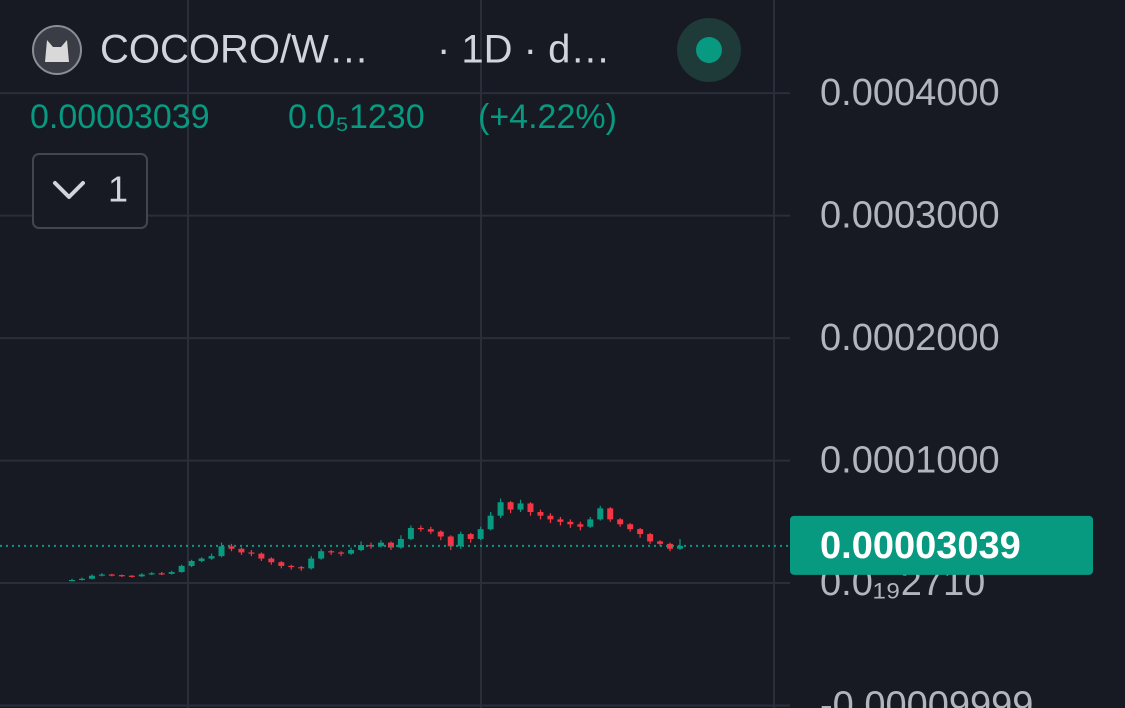 The width and height of the screenshot is (1125, 708). What do you see at coordinates (910, 216) in the screenshot?
I see `y-tick-label: 0.0003000` at bounding box center [910, 216].